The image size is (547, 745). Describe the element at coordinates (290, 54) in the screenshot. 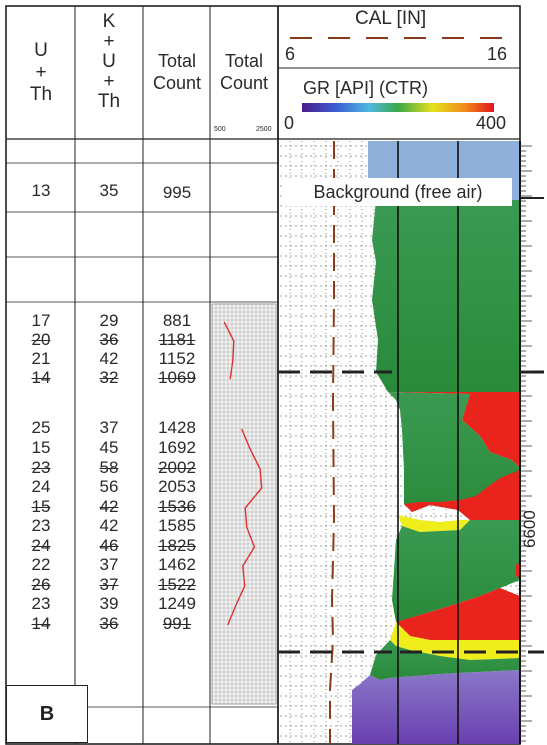

I see `cal-min: 6` at that location.